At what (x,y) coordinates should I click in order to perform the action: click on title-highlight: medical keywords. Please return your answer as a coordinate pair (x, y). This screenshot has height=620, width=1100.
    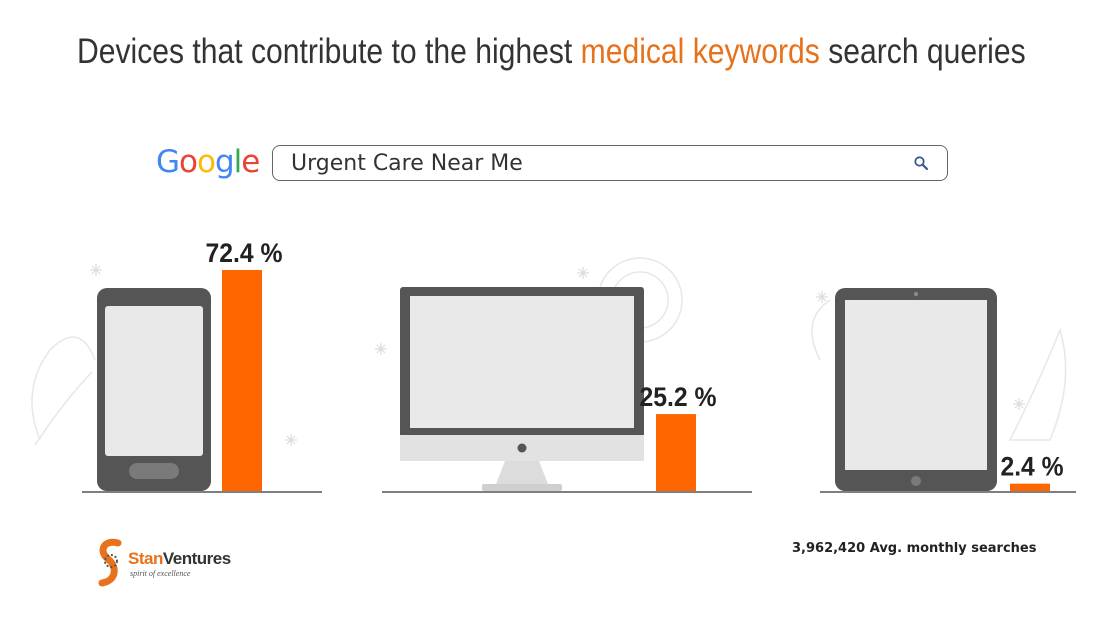
    Looking at the image, I should click on (700, 51).